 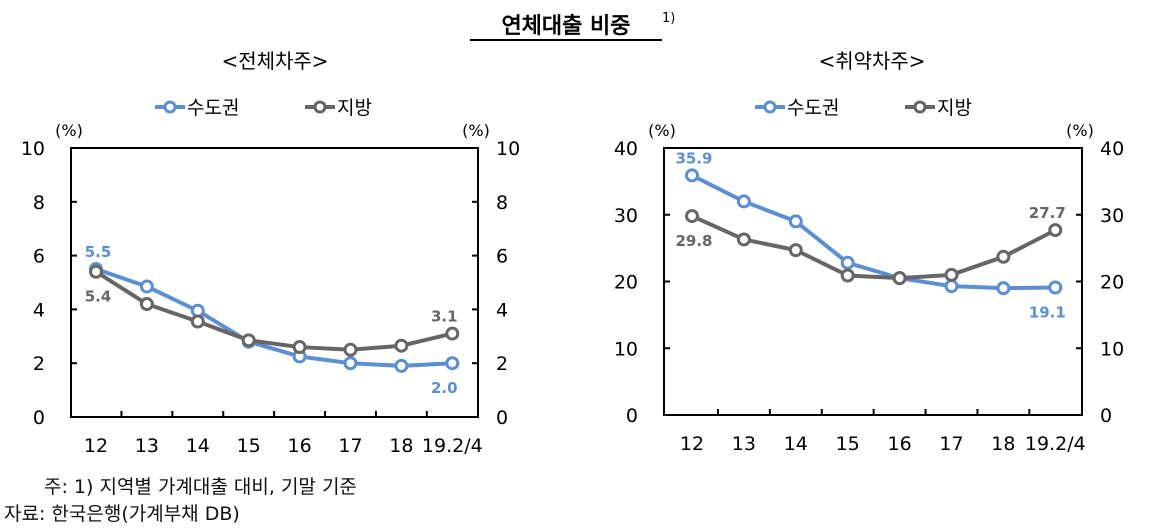 I want to click on y-tick-label-right: 2, so click(x=502, y=364).